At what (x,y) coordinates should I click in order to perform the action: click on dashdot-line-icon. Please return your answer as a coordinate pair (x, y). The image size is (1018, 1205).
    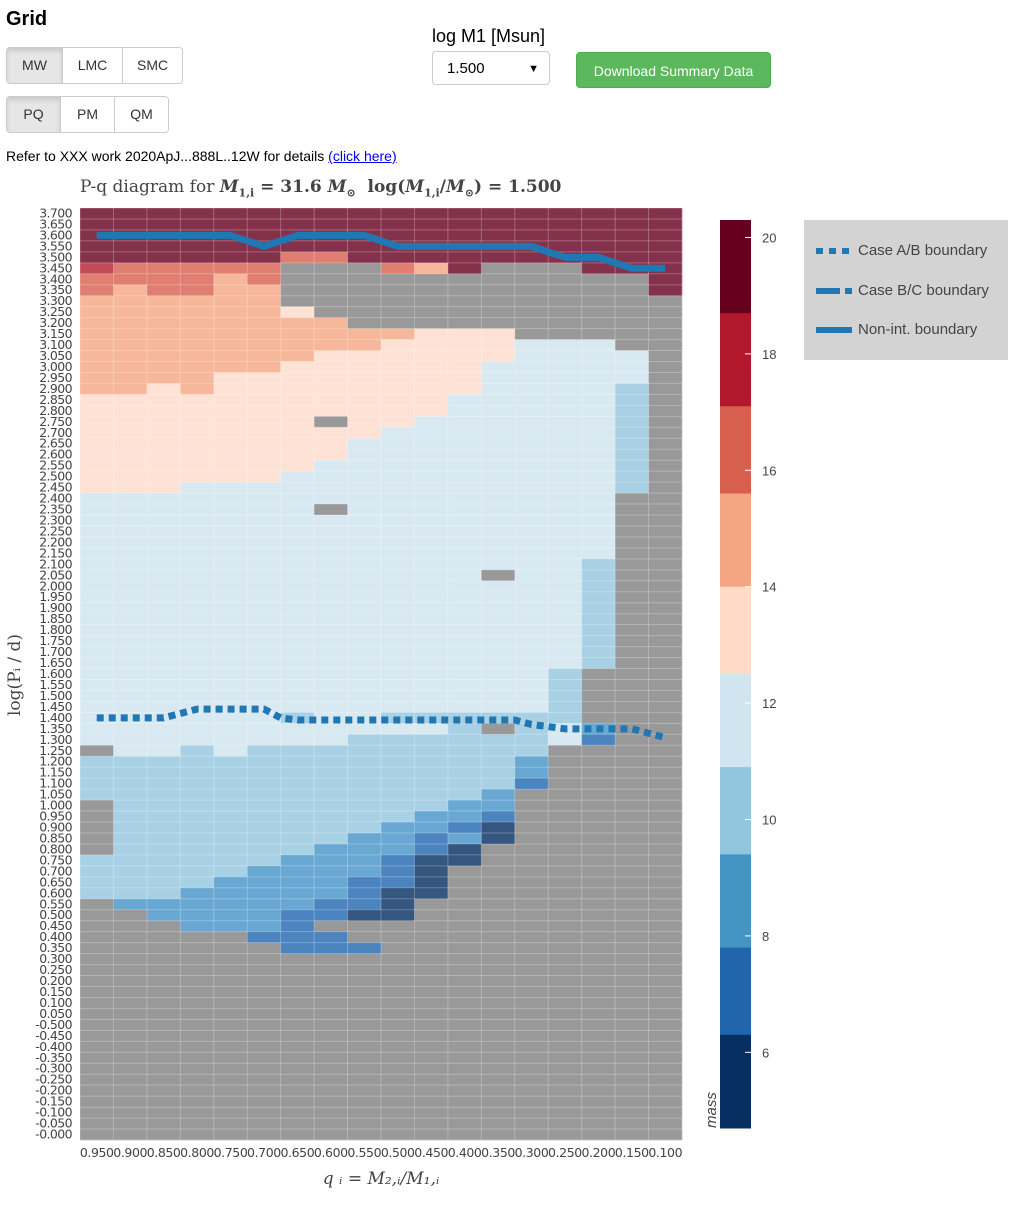
    Looking at the image, I should click on (834, 290).